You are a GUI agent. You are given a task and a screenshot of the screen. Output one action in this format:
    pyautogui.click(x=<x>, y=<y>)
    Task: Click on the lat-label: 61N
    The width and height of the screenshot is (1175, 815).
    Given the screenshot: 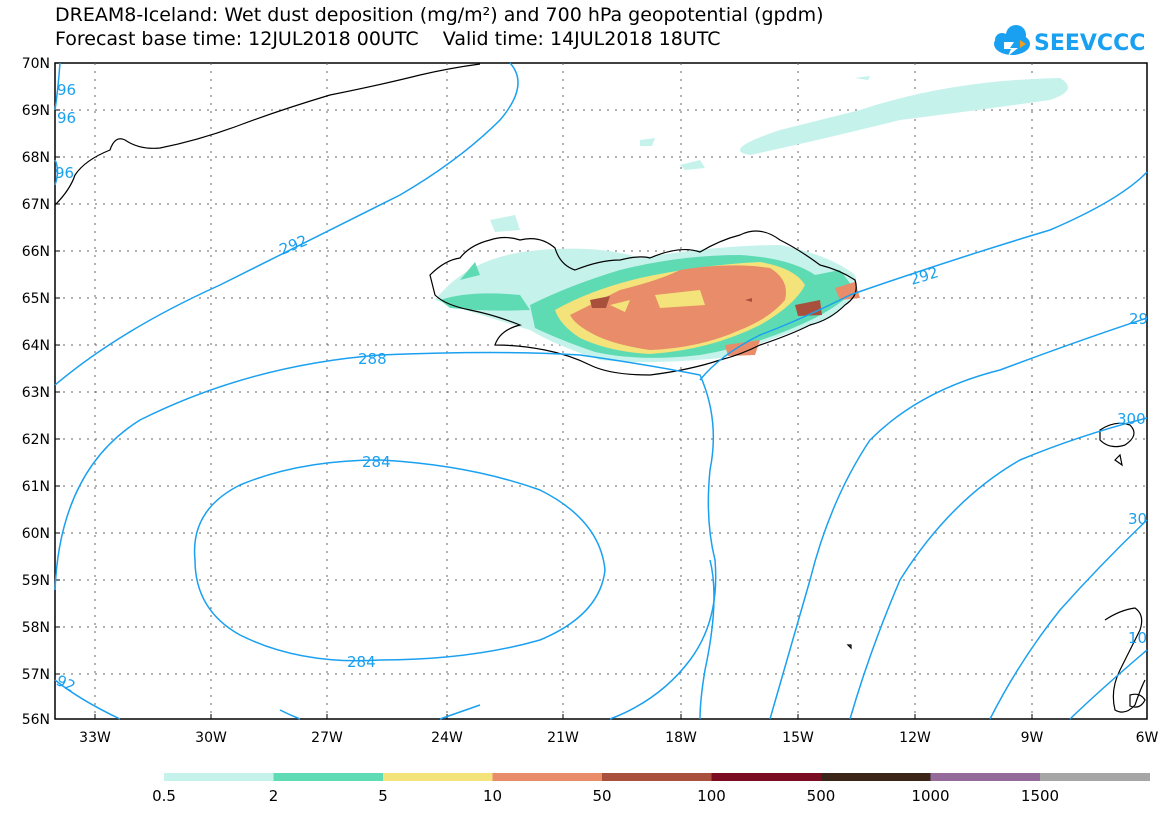 What is the action you would take?
    pyautogui.click(x=36, y=487)
    